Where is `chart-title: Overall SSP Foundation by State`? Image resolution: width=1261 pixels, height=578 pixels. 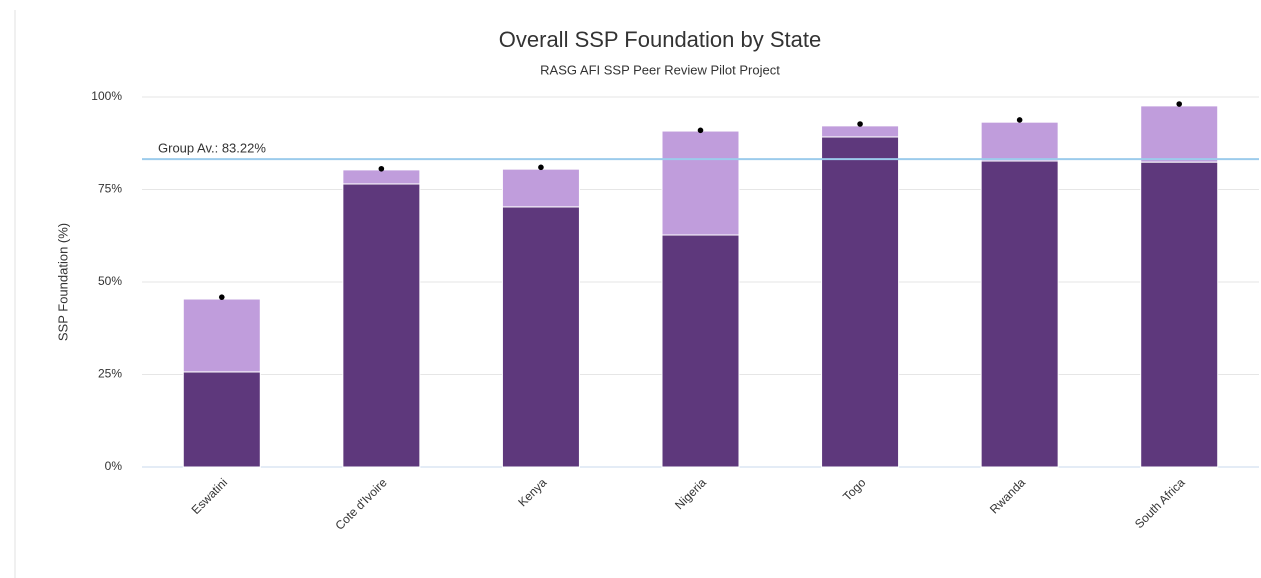
chart-title: Overall SSP Foundation by State is located at coordinates (660, 39).